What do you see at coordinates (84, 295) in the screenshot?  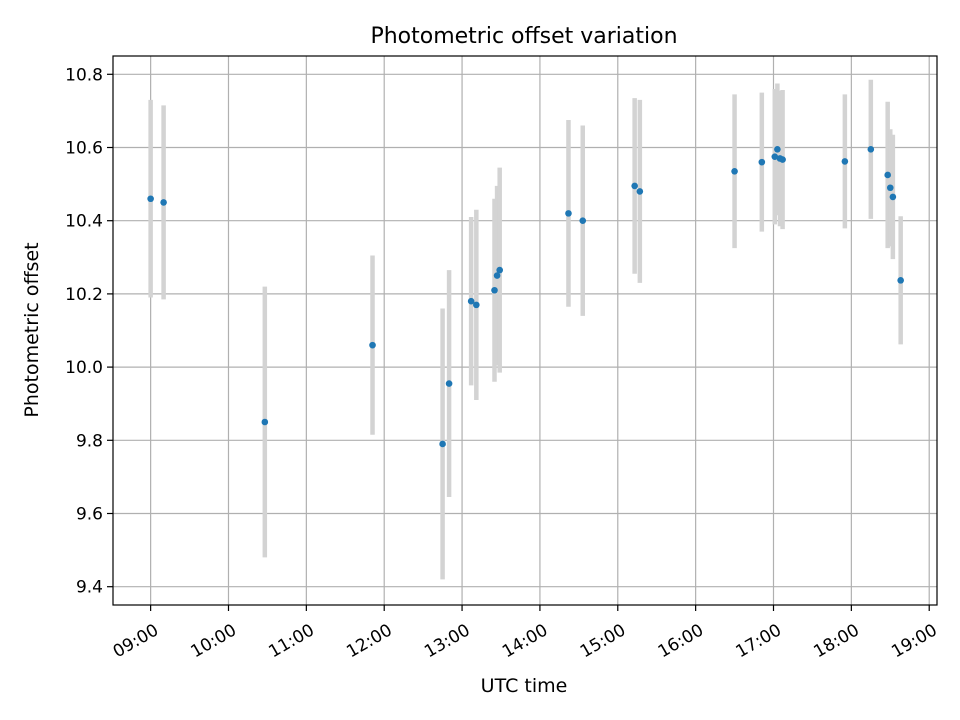 I see `y-tick-label: 10.2` at bounding box center [84, 295].